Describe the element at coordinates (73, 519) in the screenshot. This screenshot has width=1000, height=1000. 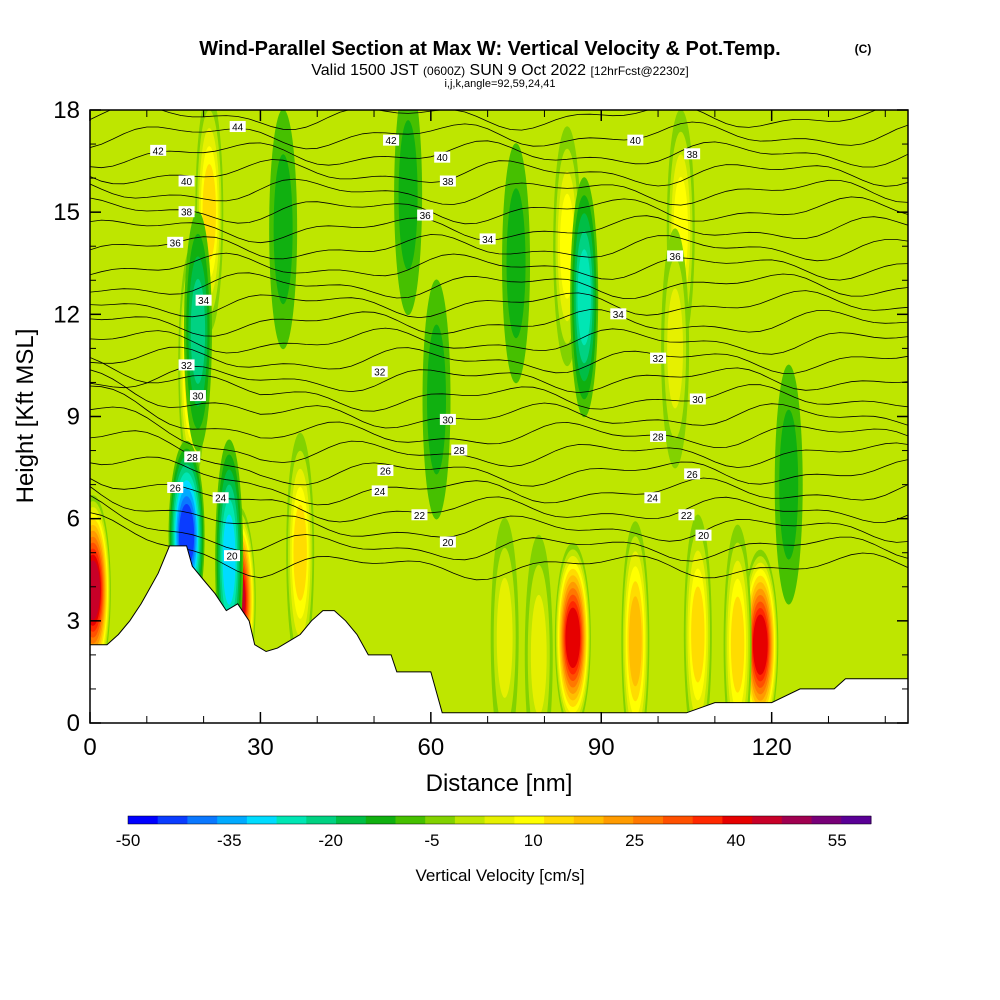
I see `y-tick-label: 6` at that location.